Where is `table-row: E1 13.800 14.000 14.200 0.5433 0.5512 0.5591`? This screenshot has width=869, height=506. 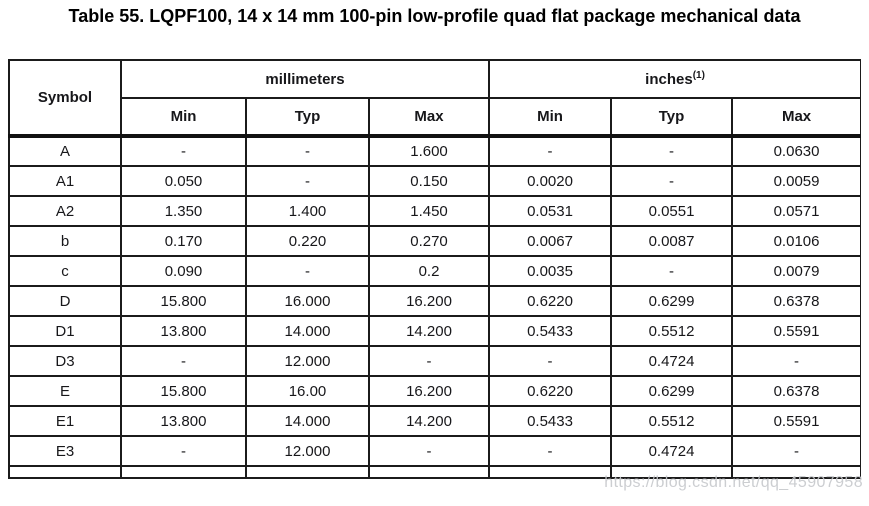 table-row: E1 13.800 14.000 14.200 0.5433 0.5512 0.5591 is located at coordinates (434, 421).